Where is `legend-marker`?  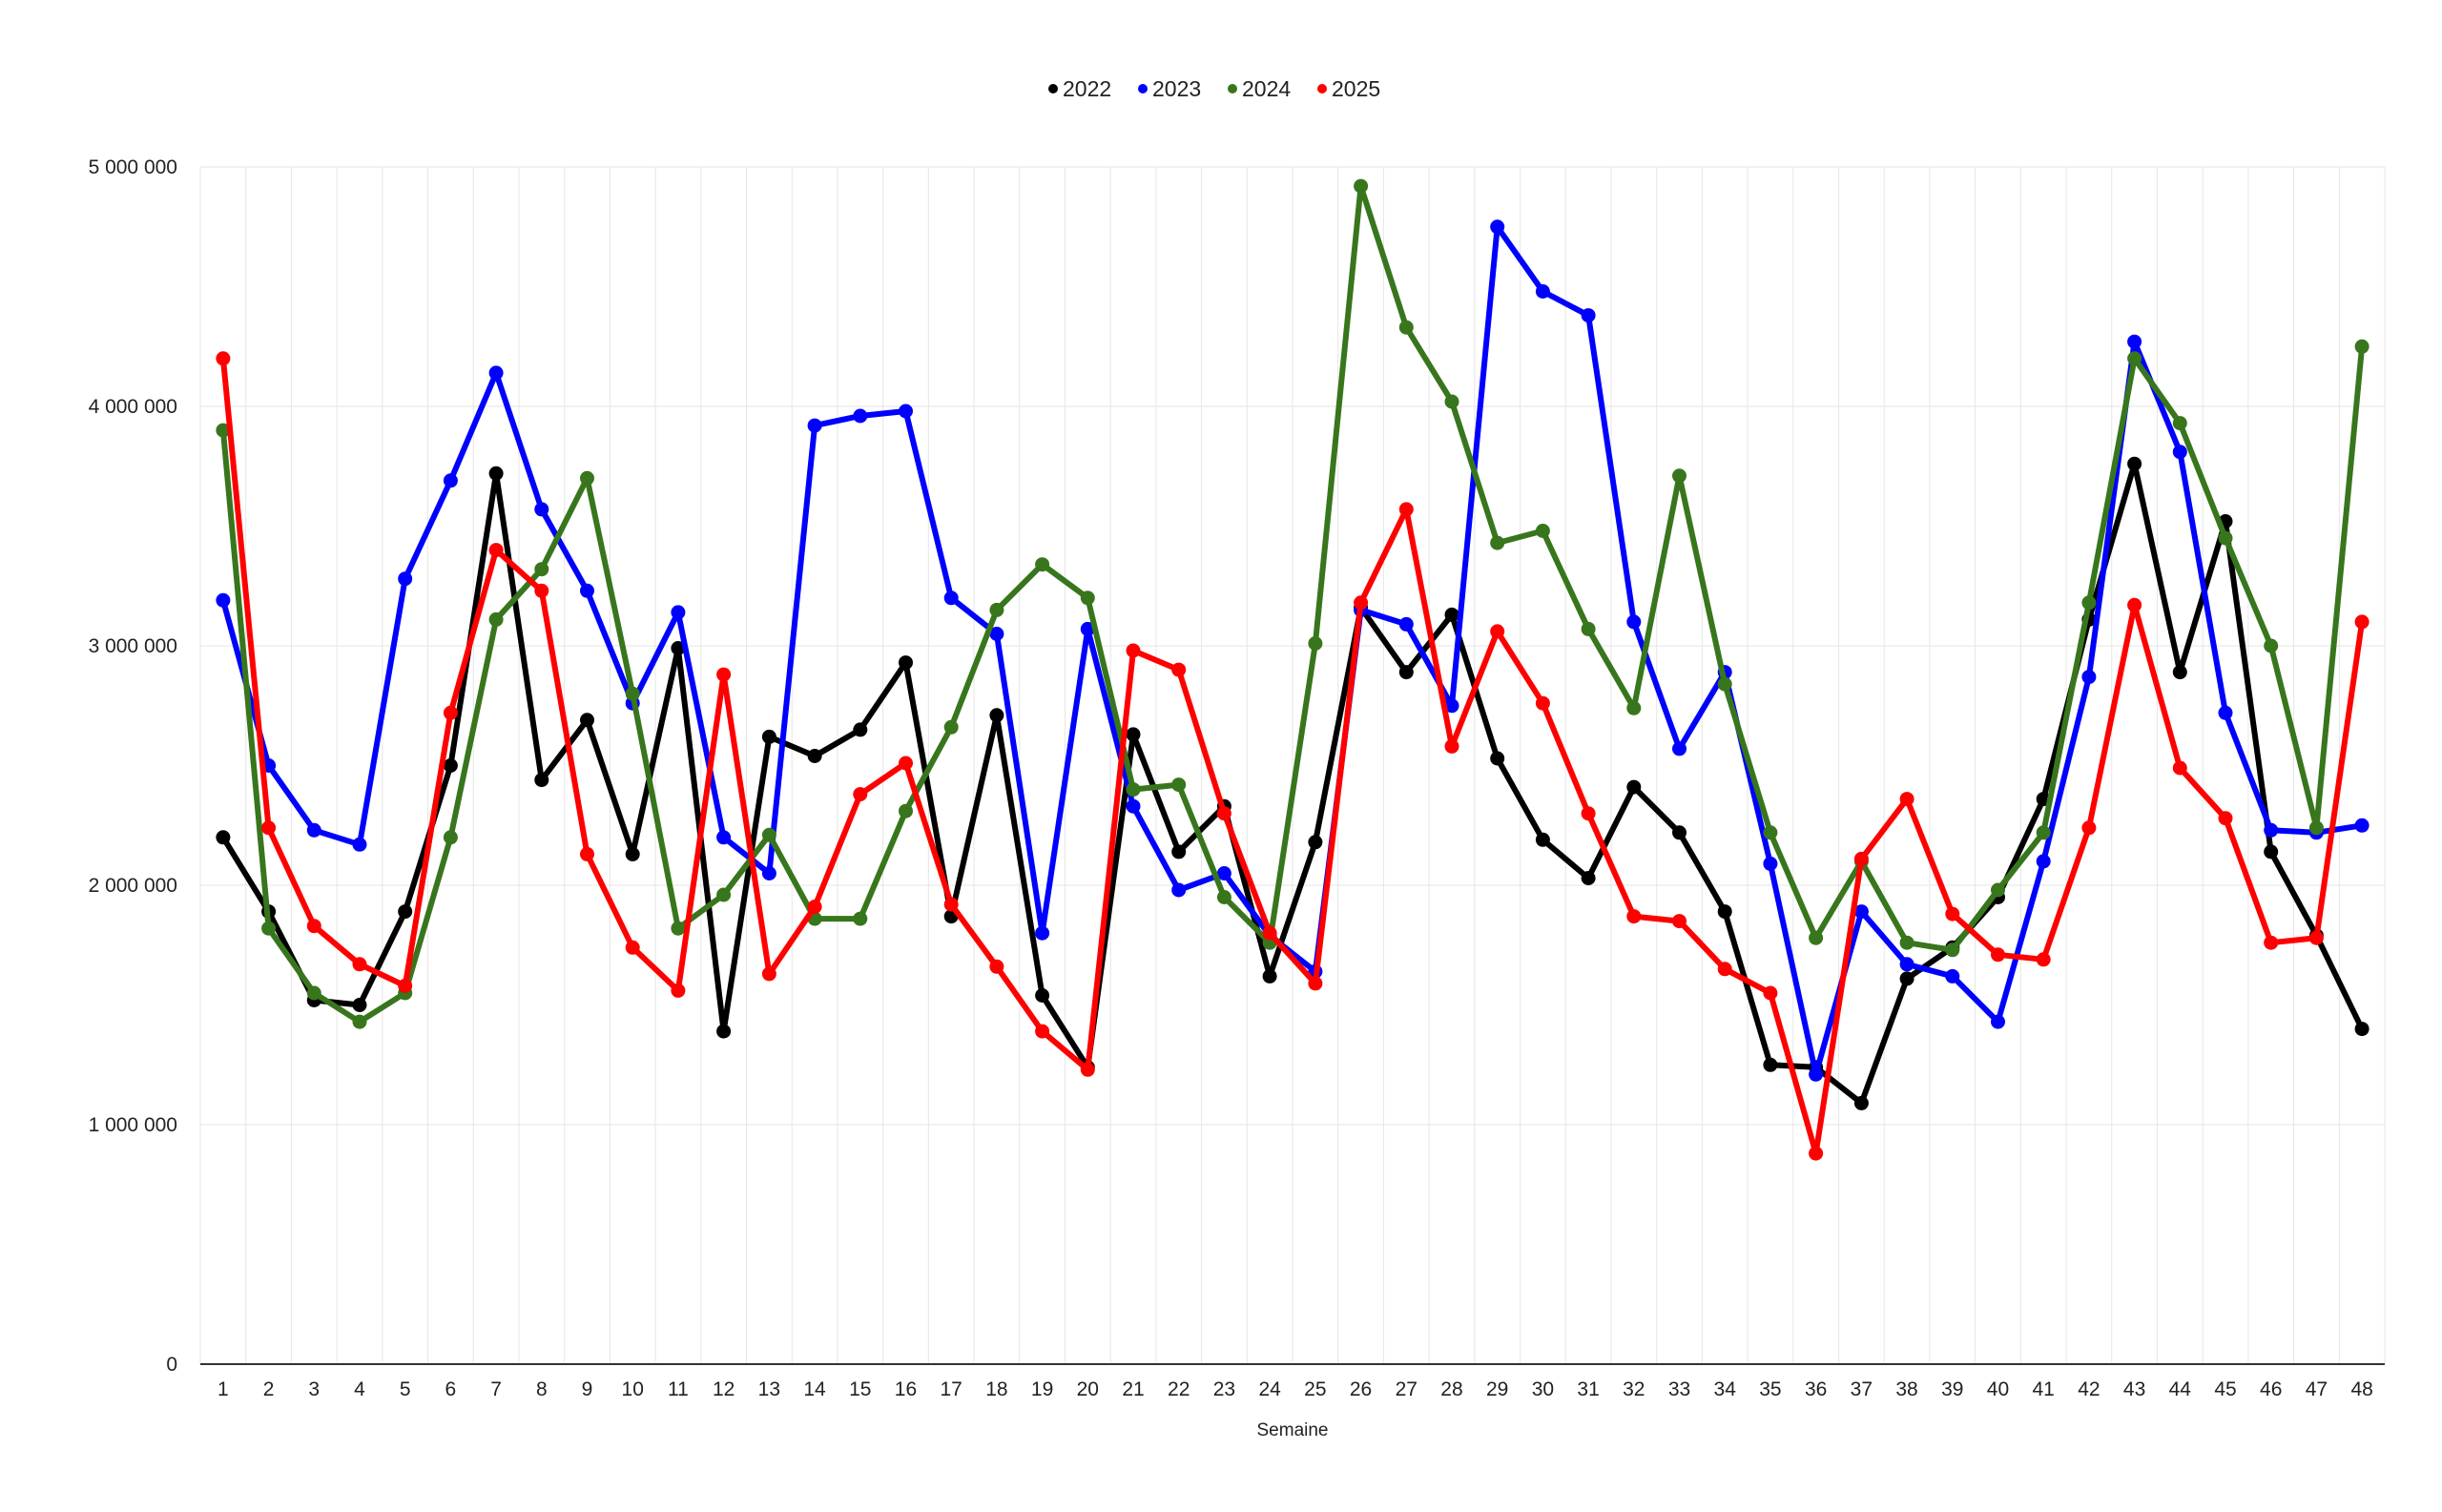
legend-marker is located at coordinates (1322, 88).